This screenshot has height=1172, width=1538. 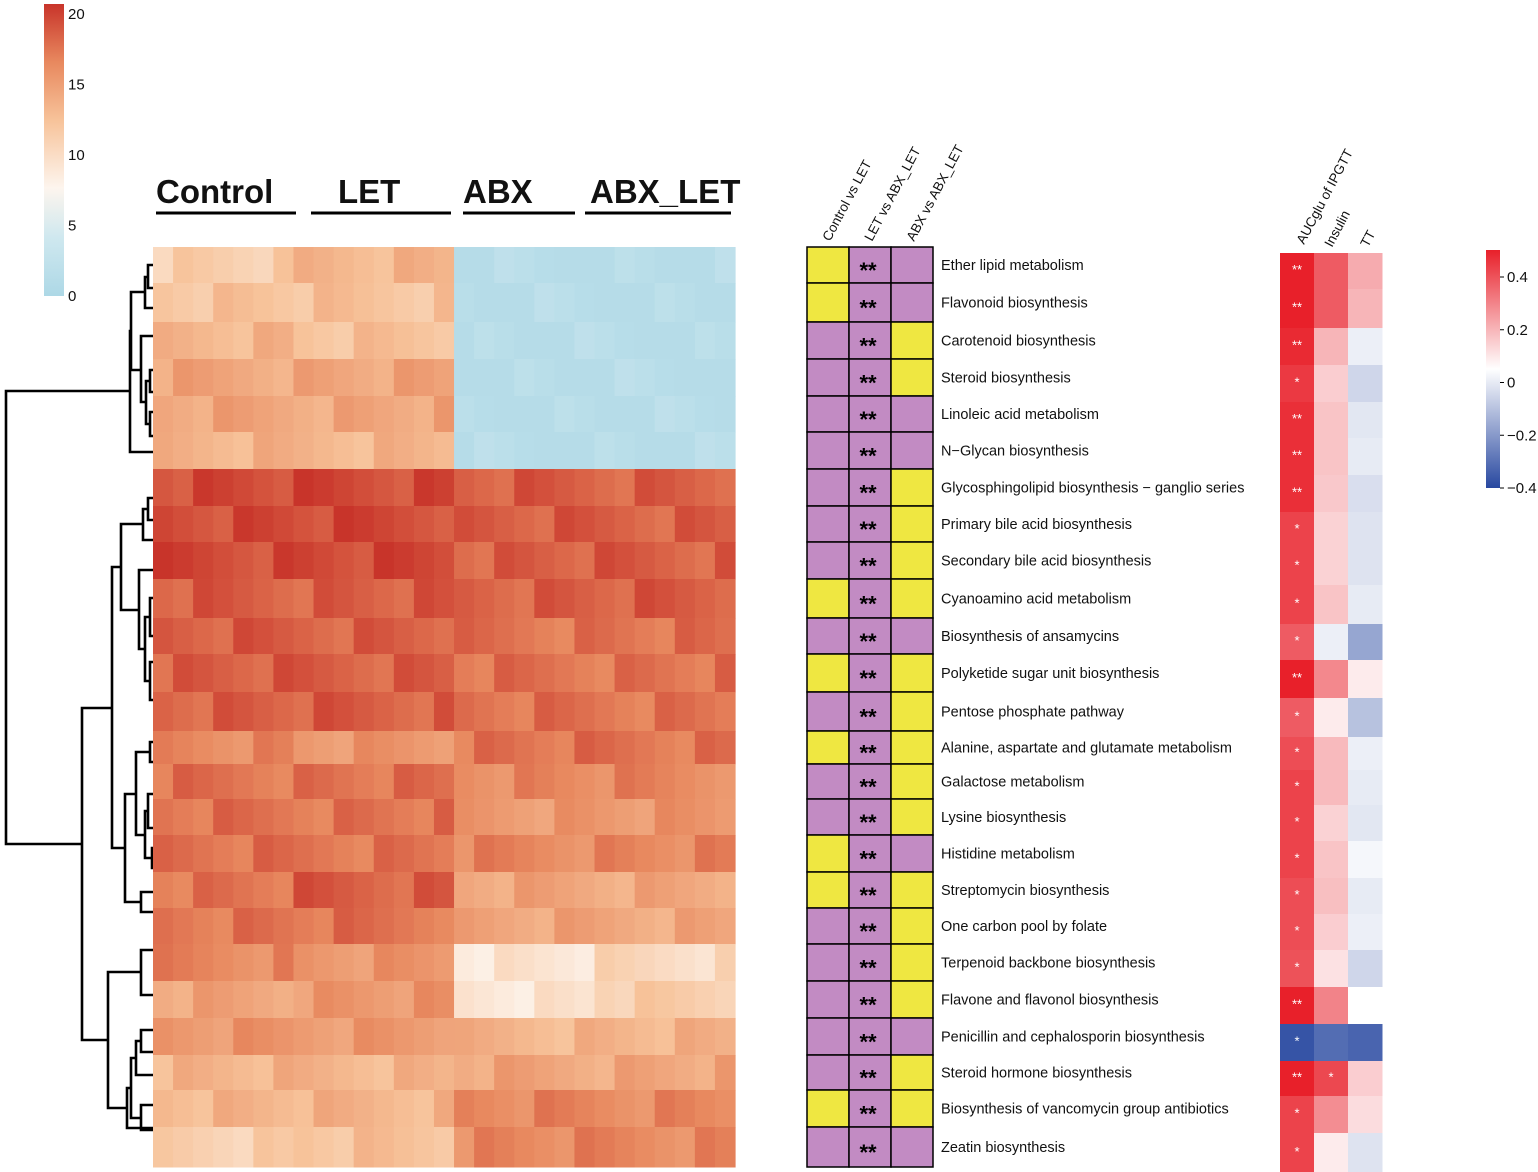 What do you see at coordinates (72, 226) in the screenshot?
I see `abundance-legend-tick: 5` at bounding box center [72, 226].